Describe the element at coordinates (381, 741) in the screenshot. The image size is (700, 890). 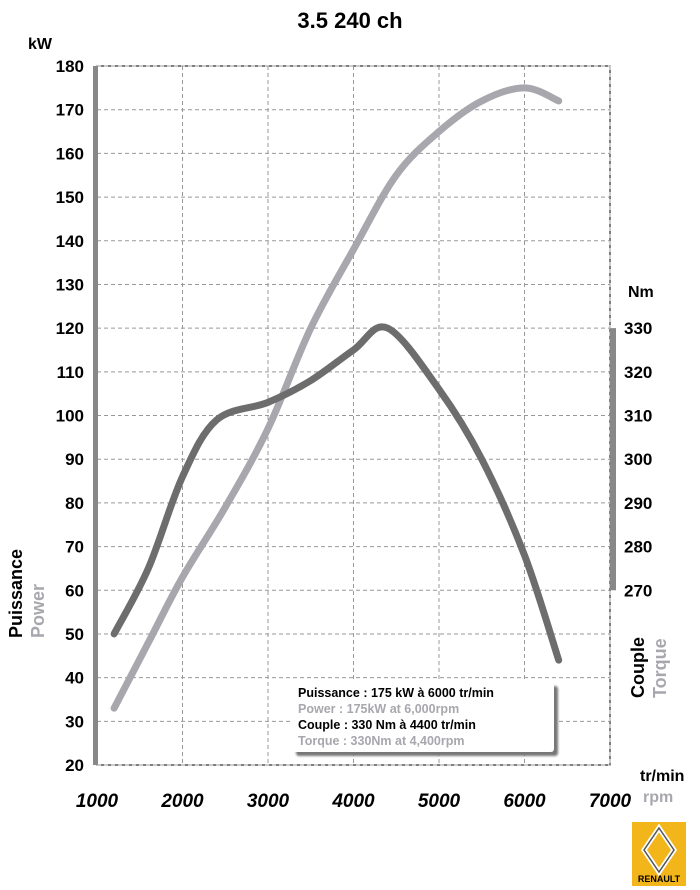
I see `legend-torque-en: Torque : 330Nm at 4,400rpm` at that location.